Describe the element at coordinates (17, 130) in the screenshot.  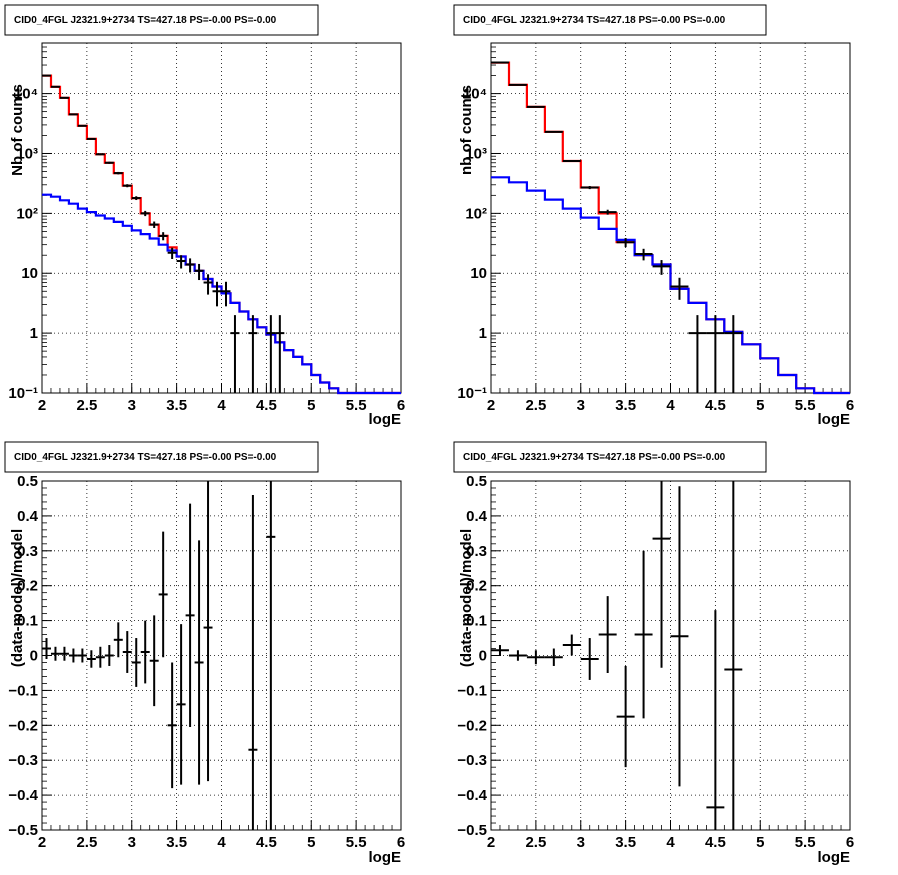
I see `y-axis-label: Nb of counts` at that location.